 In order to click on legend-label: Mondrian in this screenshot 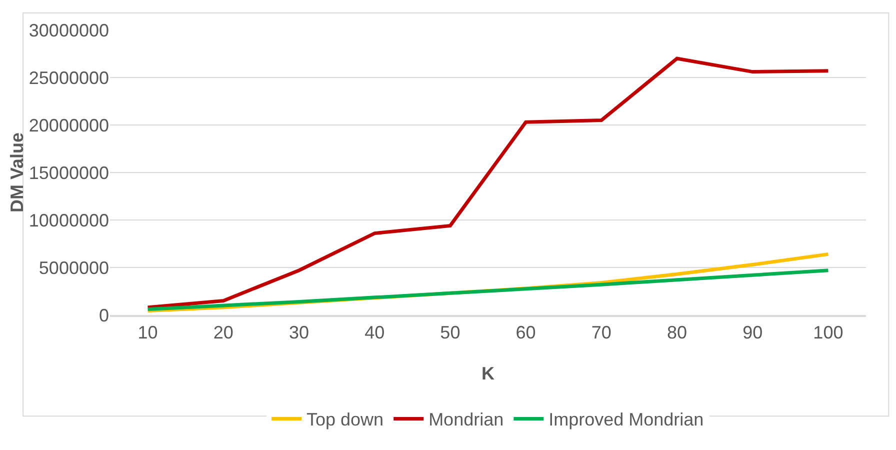, I will do `click(466, 420)`.